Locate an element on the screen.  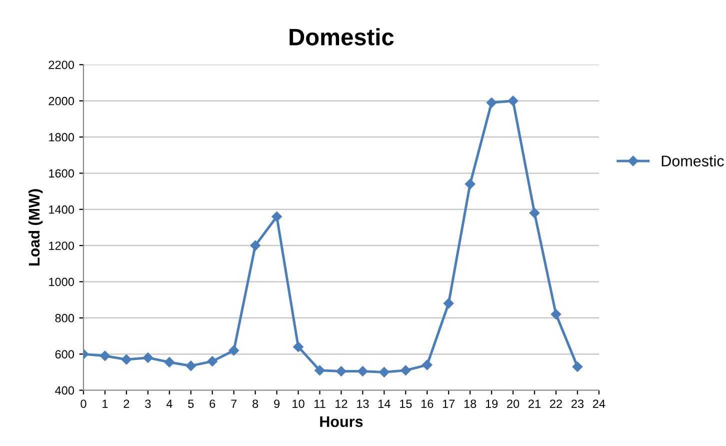
x-tick-label: 24 is located at coordinates (599, 404).